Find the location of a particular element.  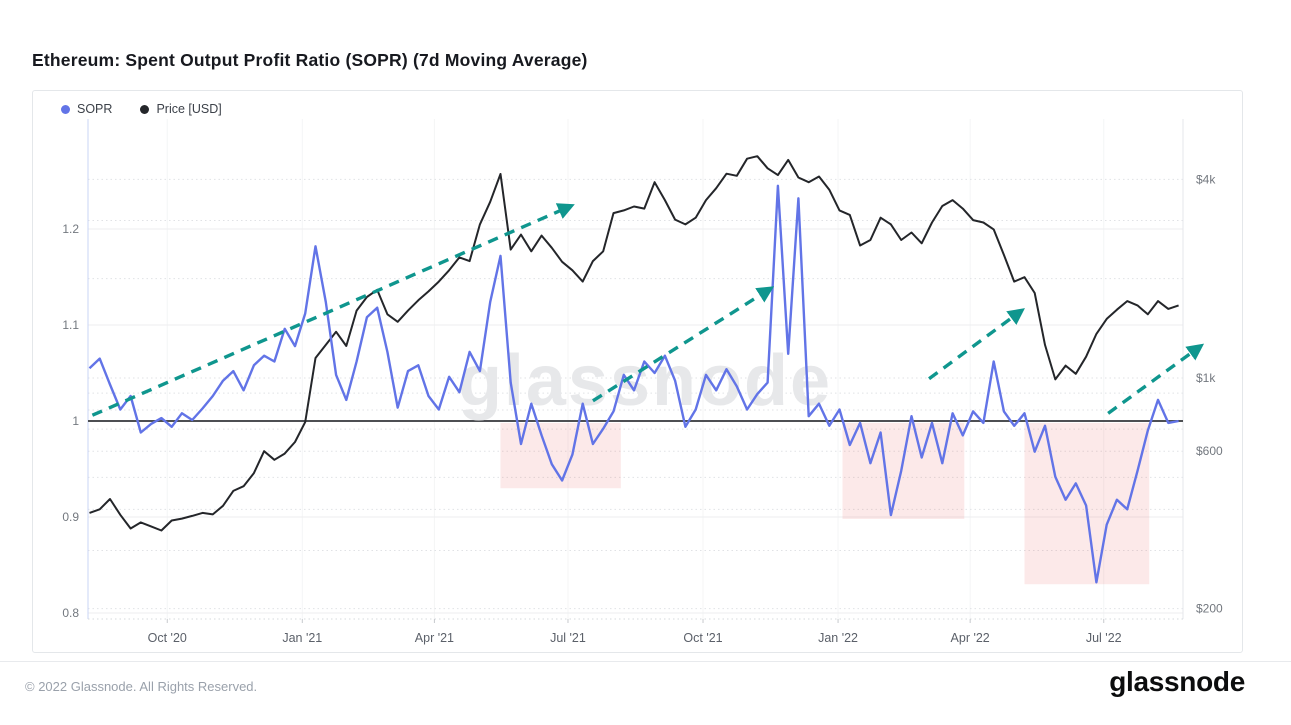

x-tick-label: Oct '20 is located at coordinates (167, 638).